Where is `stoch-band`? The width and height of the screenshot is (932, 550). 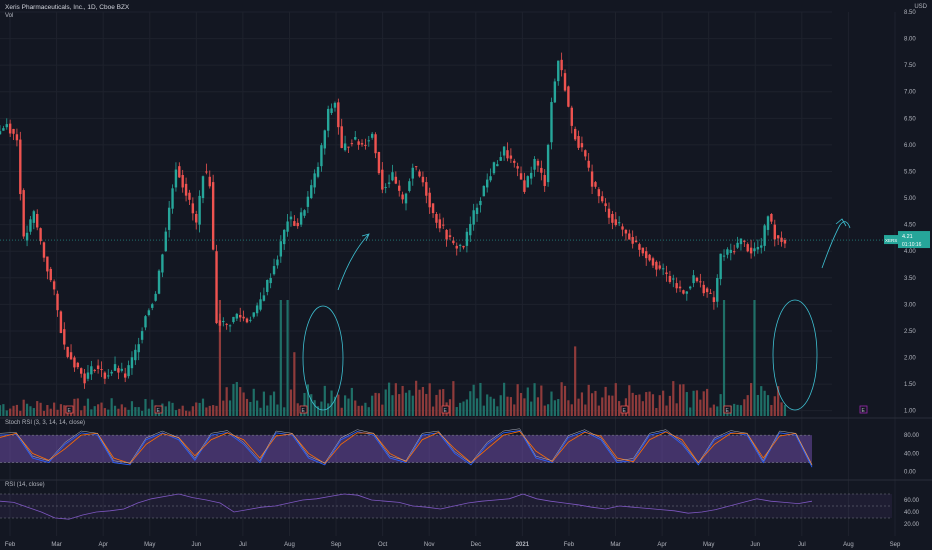
stoch-band is located at coordinates (406, 449).